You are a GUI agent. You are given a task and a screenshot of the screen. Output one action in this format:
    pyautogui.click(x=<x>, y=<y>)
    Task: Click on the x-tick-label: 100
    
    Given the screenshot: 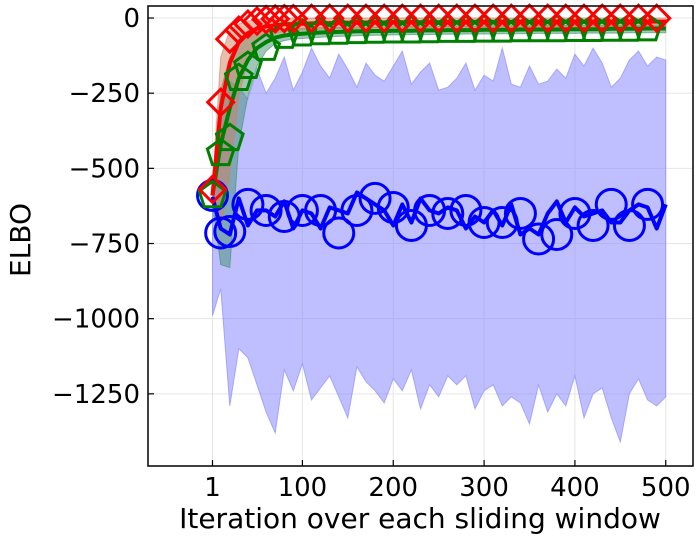 What is the action you would take?
    pyautogui.click(x=303, y=488)
    